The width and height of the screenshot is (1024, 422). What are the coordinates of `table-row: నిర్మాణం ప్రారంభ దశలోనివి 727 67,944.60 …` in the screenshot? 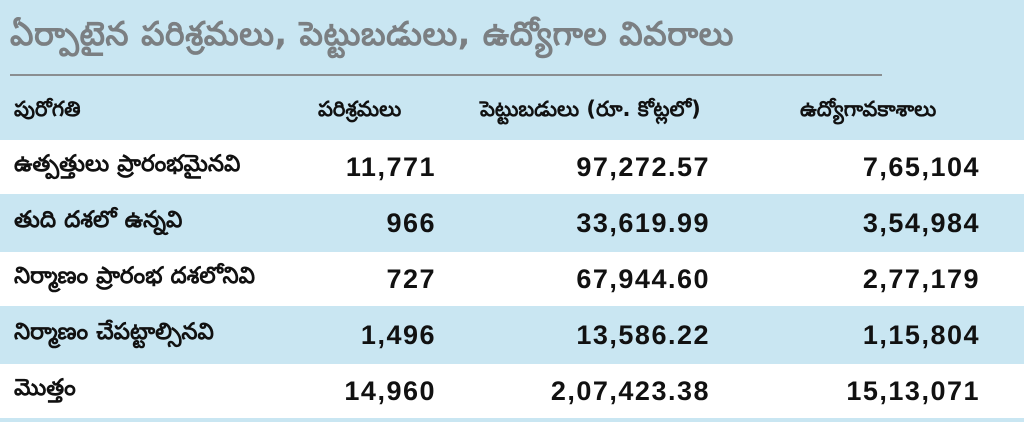 It's located at (512, 279).